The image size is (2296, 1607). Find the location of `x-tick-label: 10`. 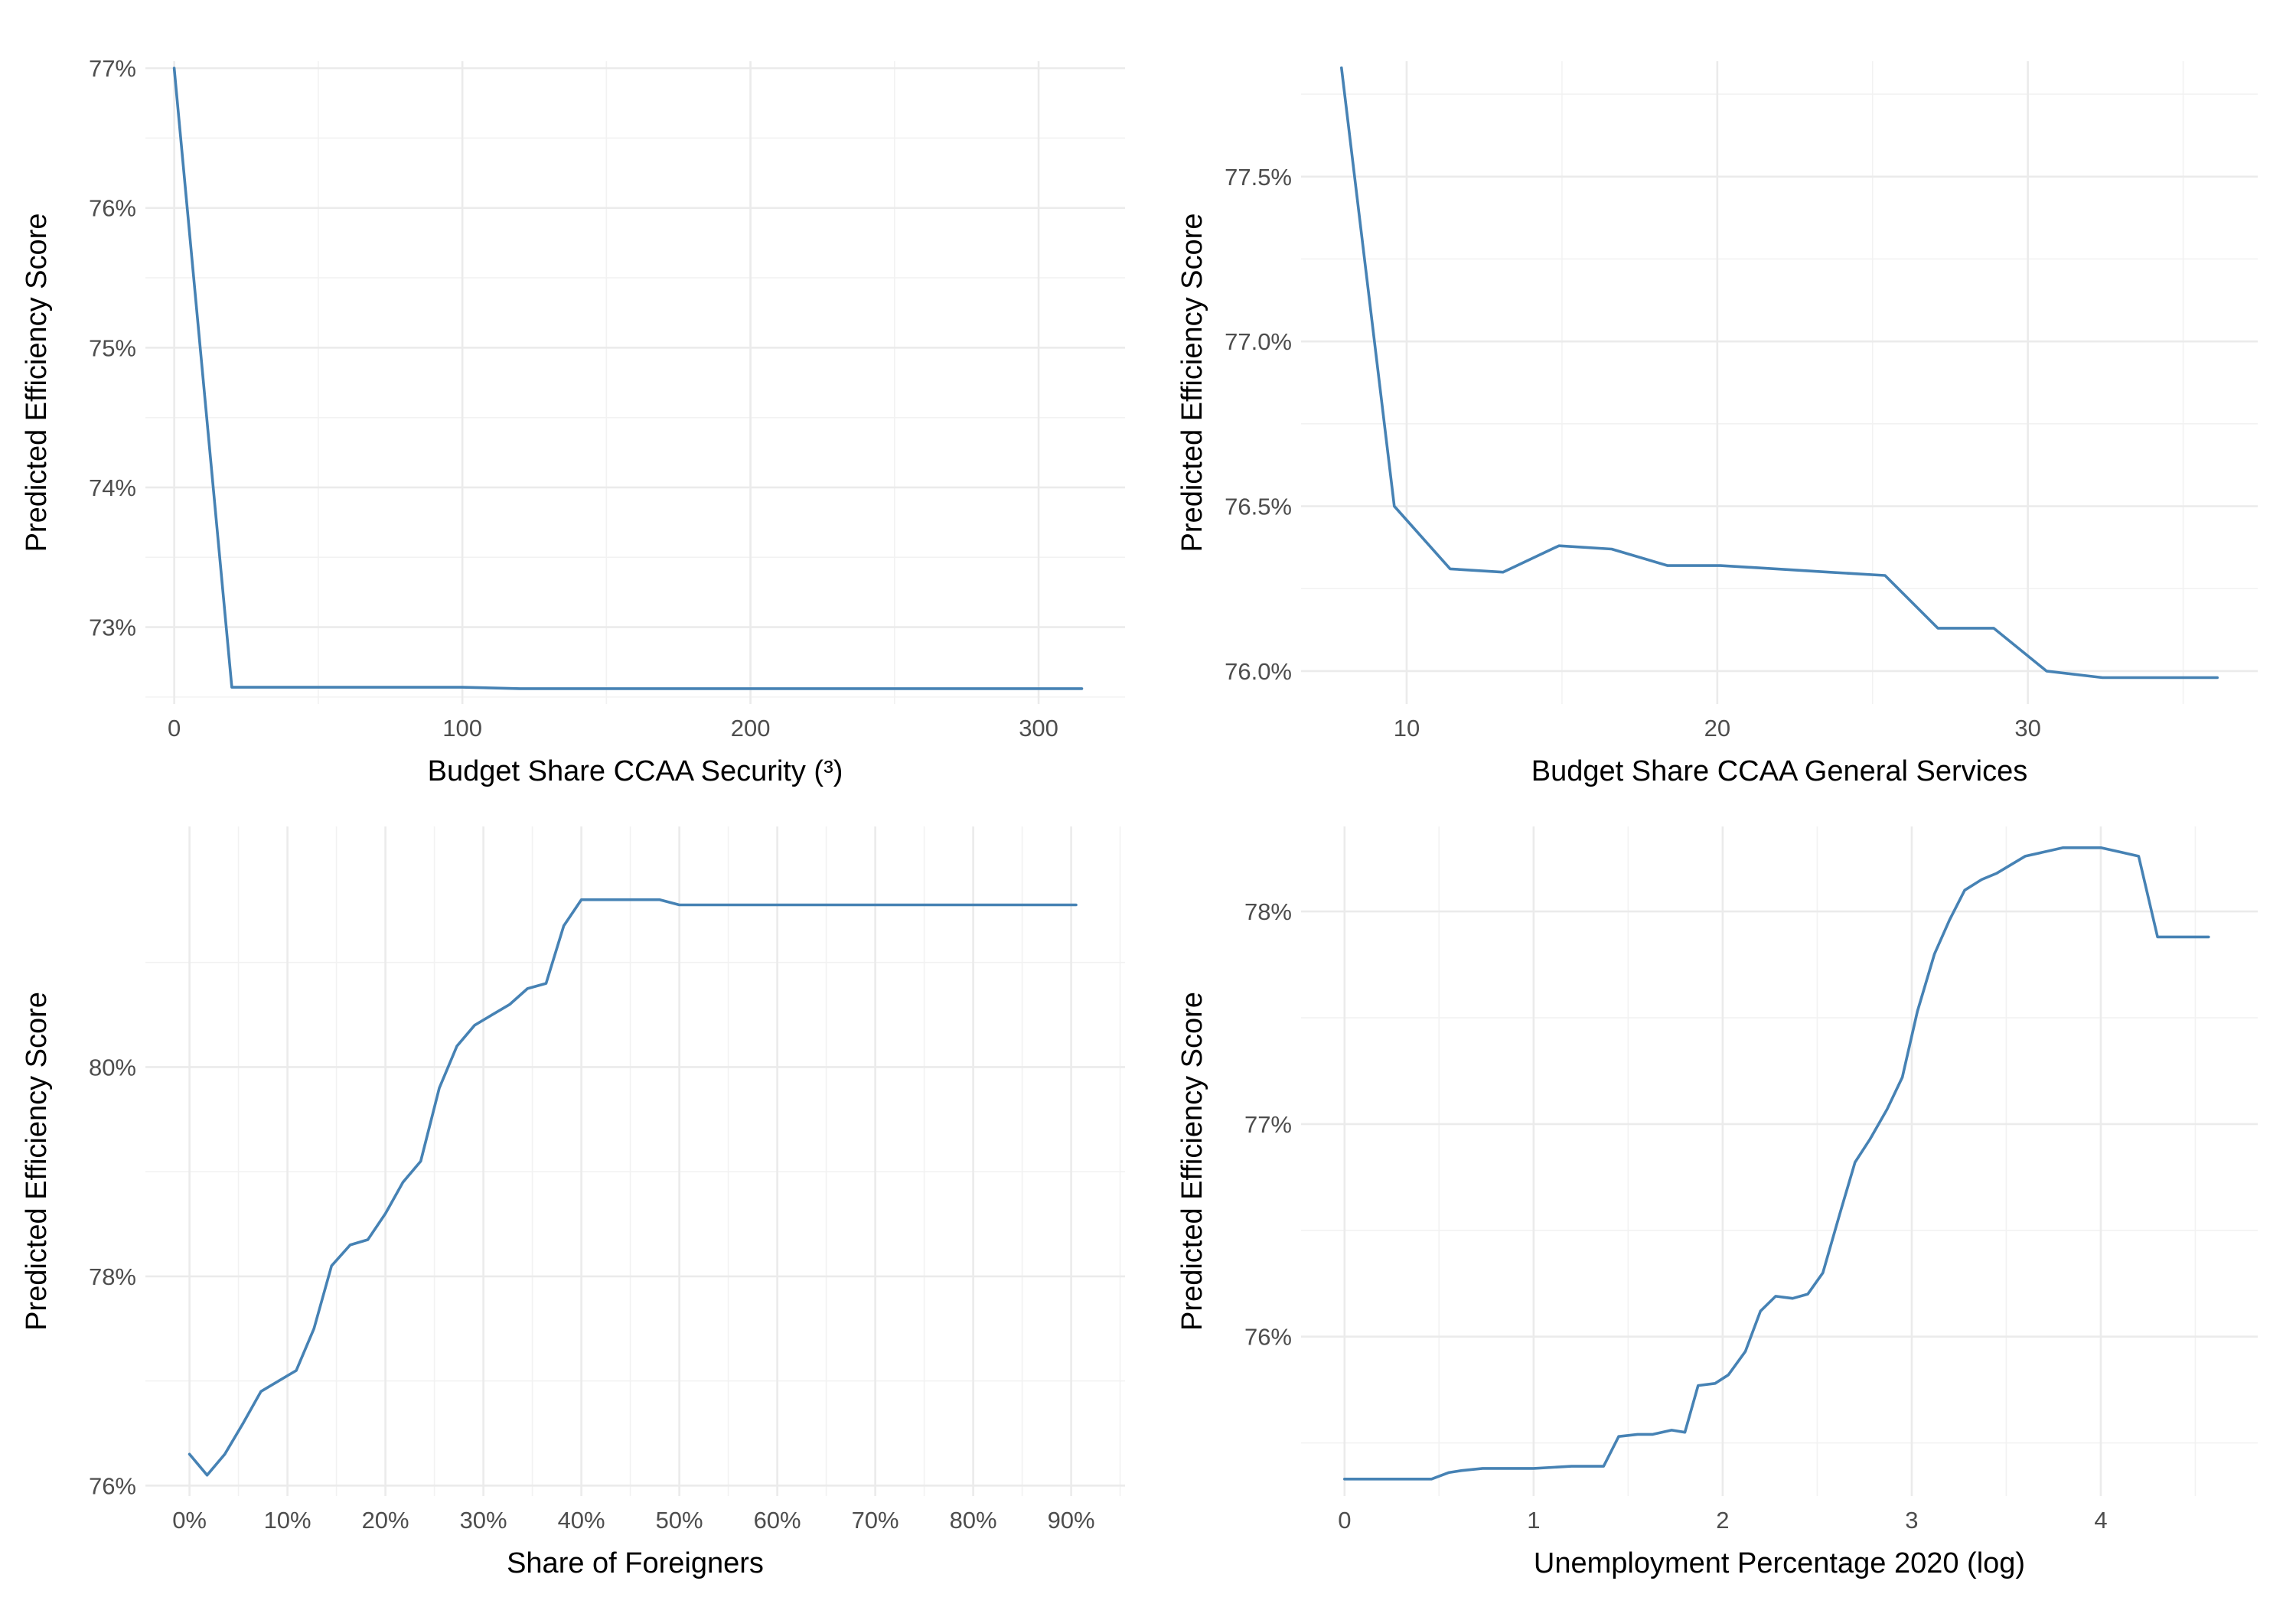

x-tick-label: 10 is located at coordinates (1407, 728).